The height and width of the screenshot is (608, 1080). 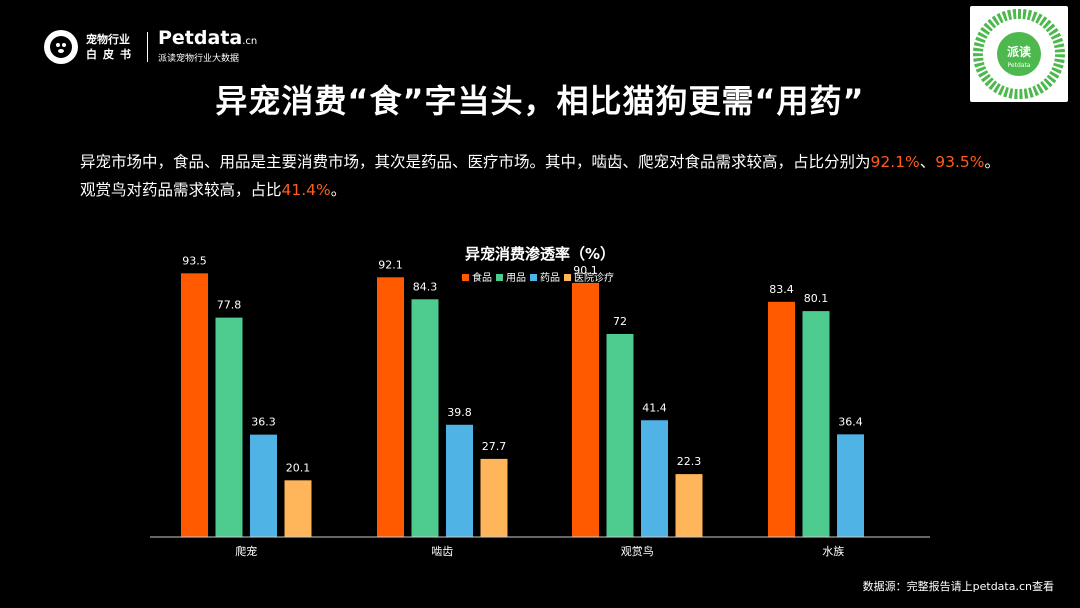 I want to click on qr-code: 派读 Petdata, so click(x=1019, y=54).